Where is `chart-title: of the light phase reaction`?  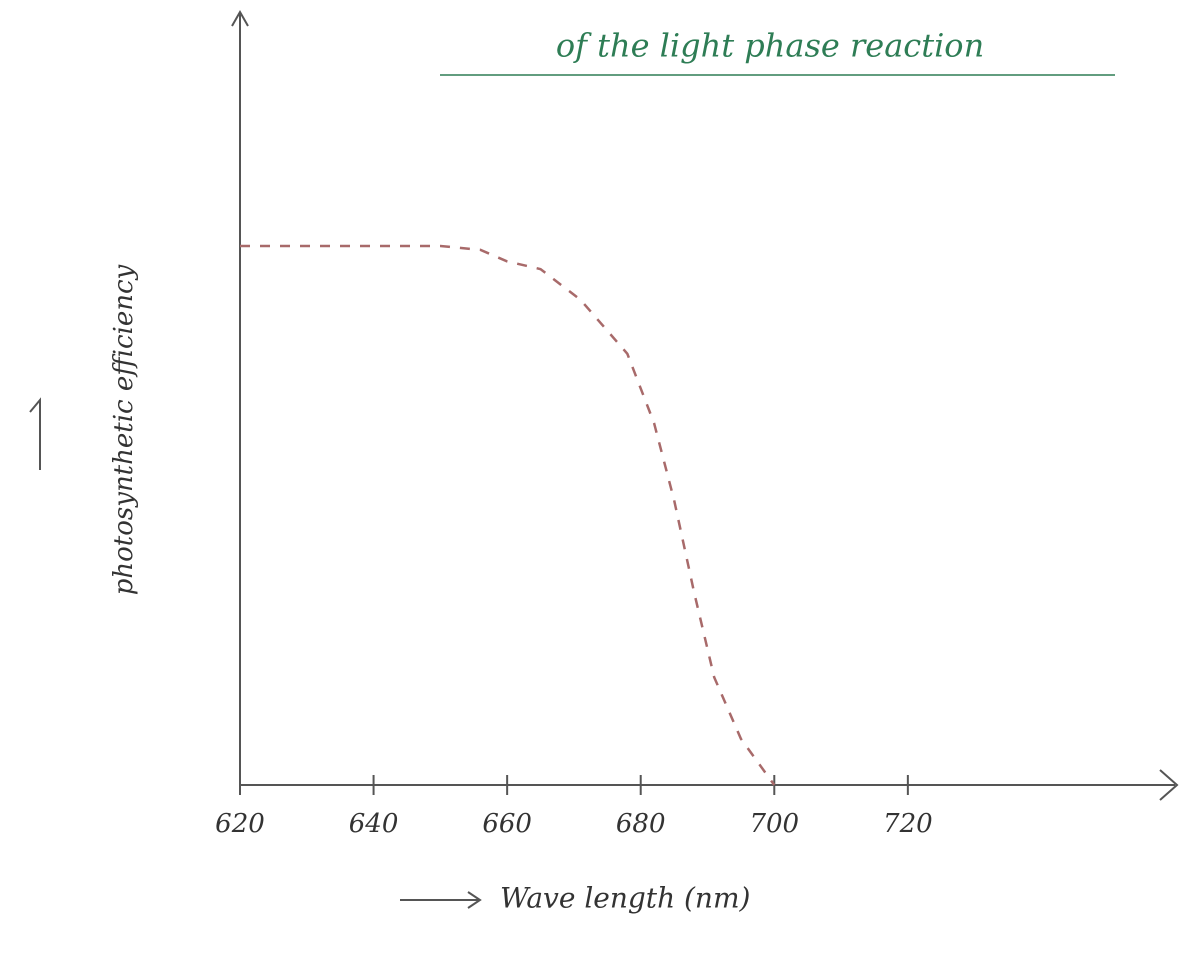
chart-title: of the light phase reaction is located at coordinates (770, 46).